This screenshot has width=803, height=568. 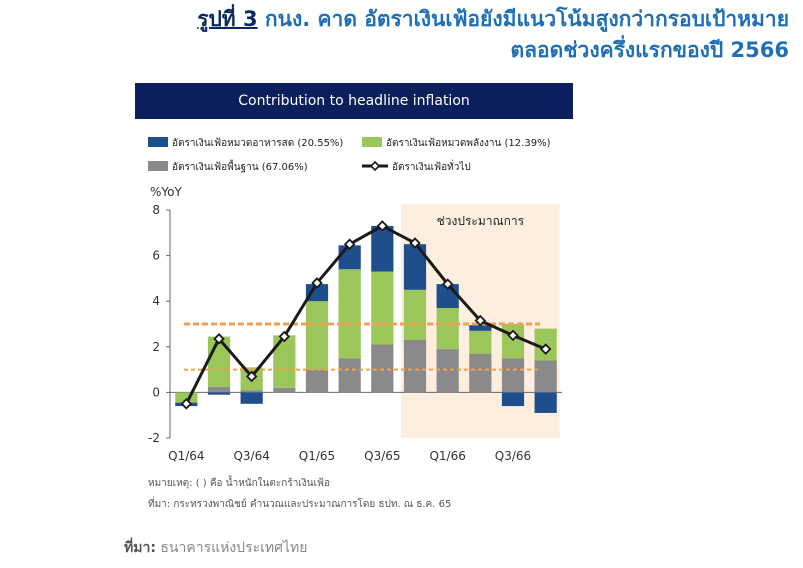 What do you see at coordinates (227, 19) in the screenshot?
I see `figure-number: รูปที่ 3` at bounding box center [227, 19].